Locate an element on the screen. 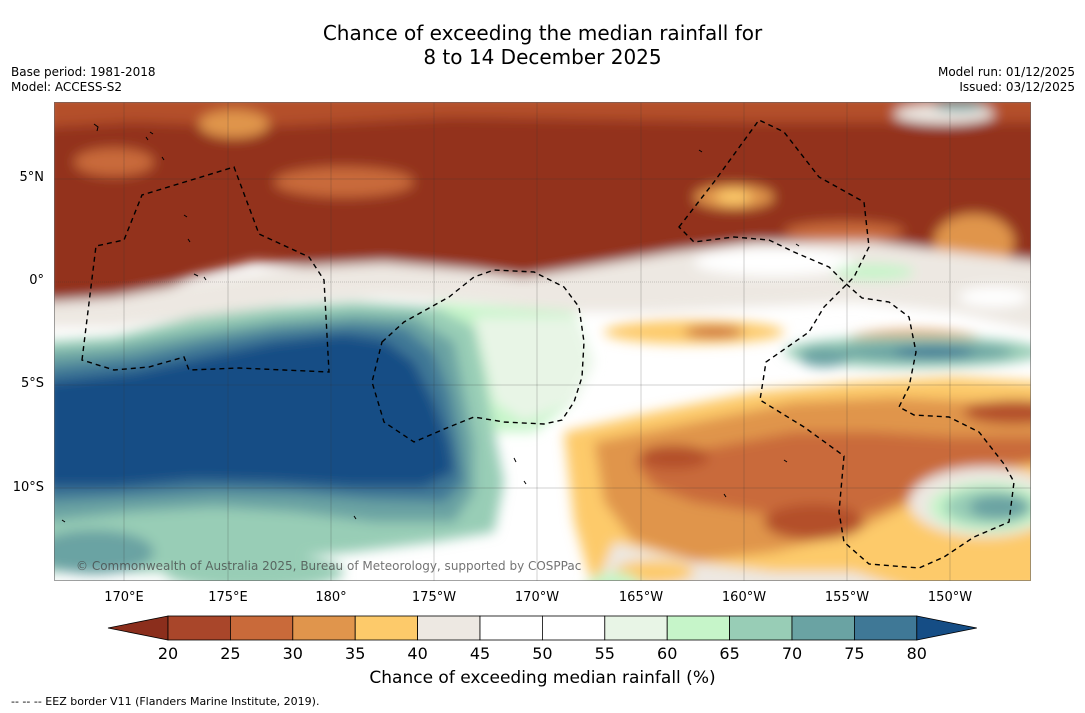 The width and height of the screenshot is (1085, 713). colorbar-tick-label: 35 is located at coordinates (355, 653).